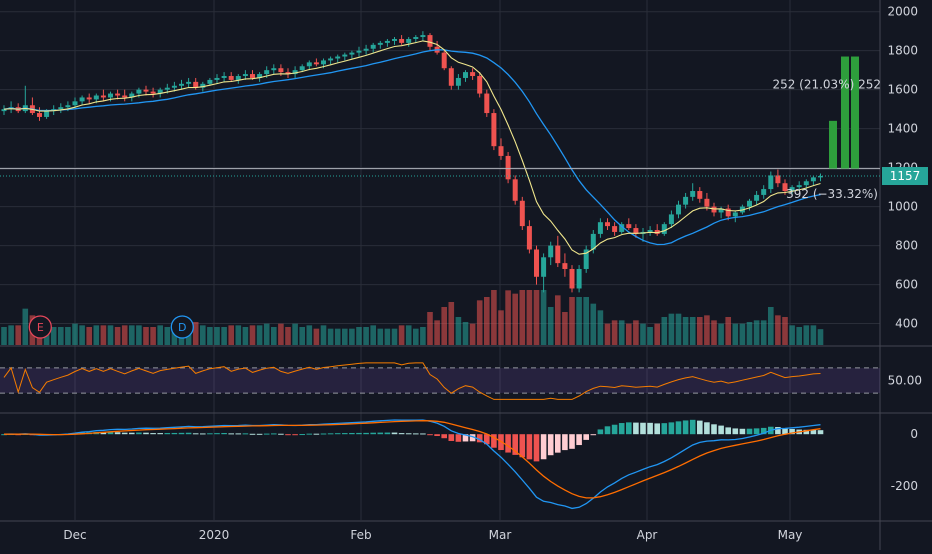 The image size is (932, 554). Describe the element at coordinates (906, 246) in the screenshot. I see `price-tick-label: 800` at that location.